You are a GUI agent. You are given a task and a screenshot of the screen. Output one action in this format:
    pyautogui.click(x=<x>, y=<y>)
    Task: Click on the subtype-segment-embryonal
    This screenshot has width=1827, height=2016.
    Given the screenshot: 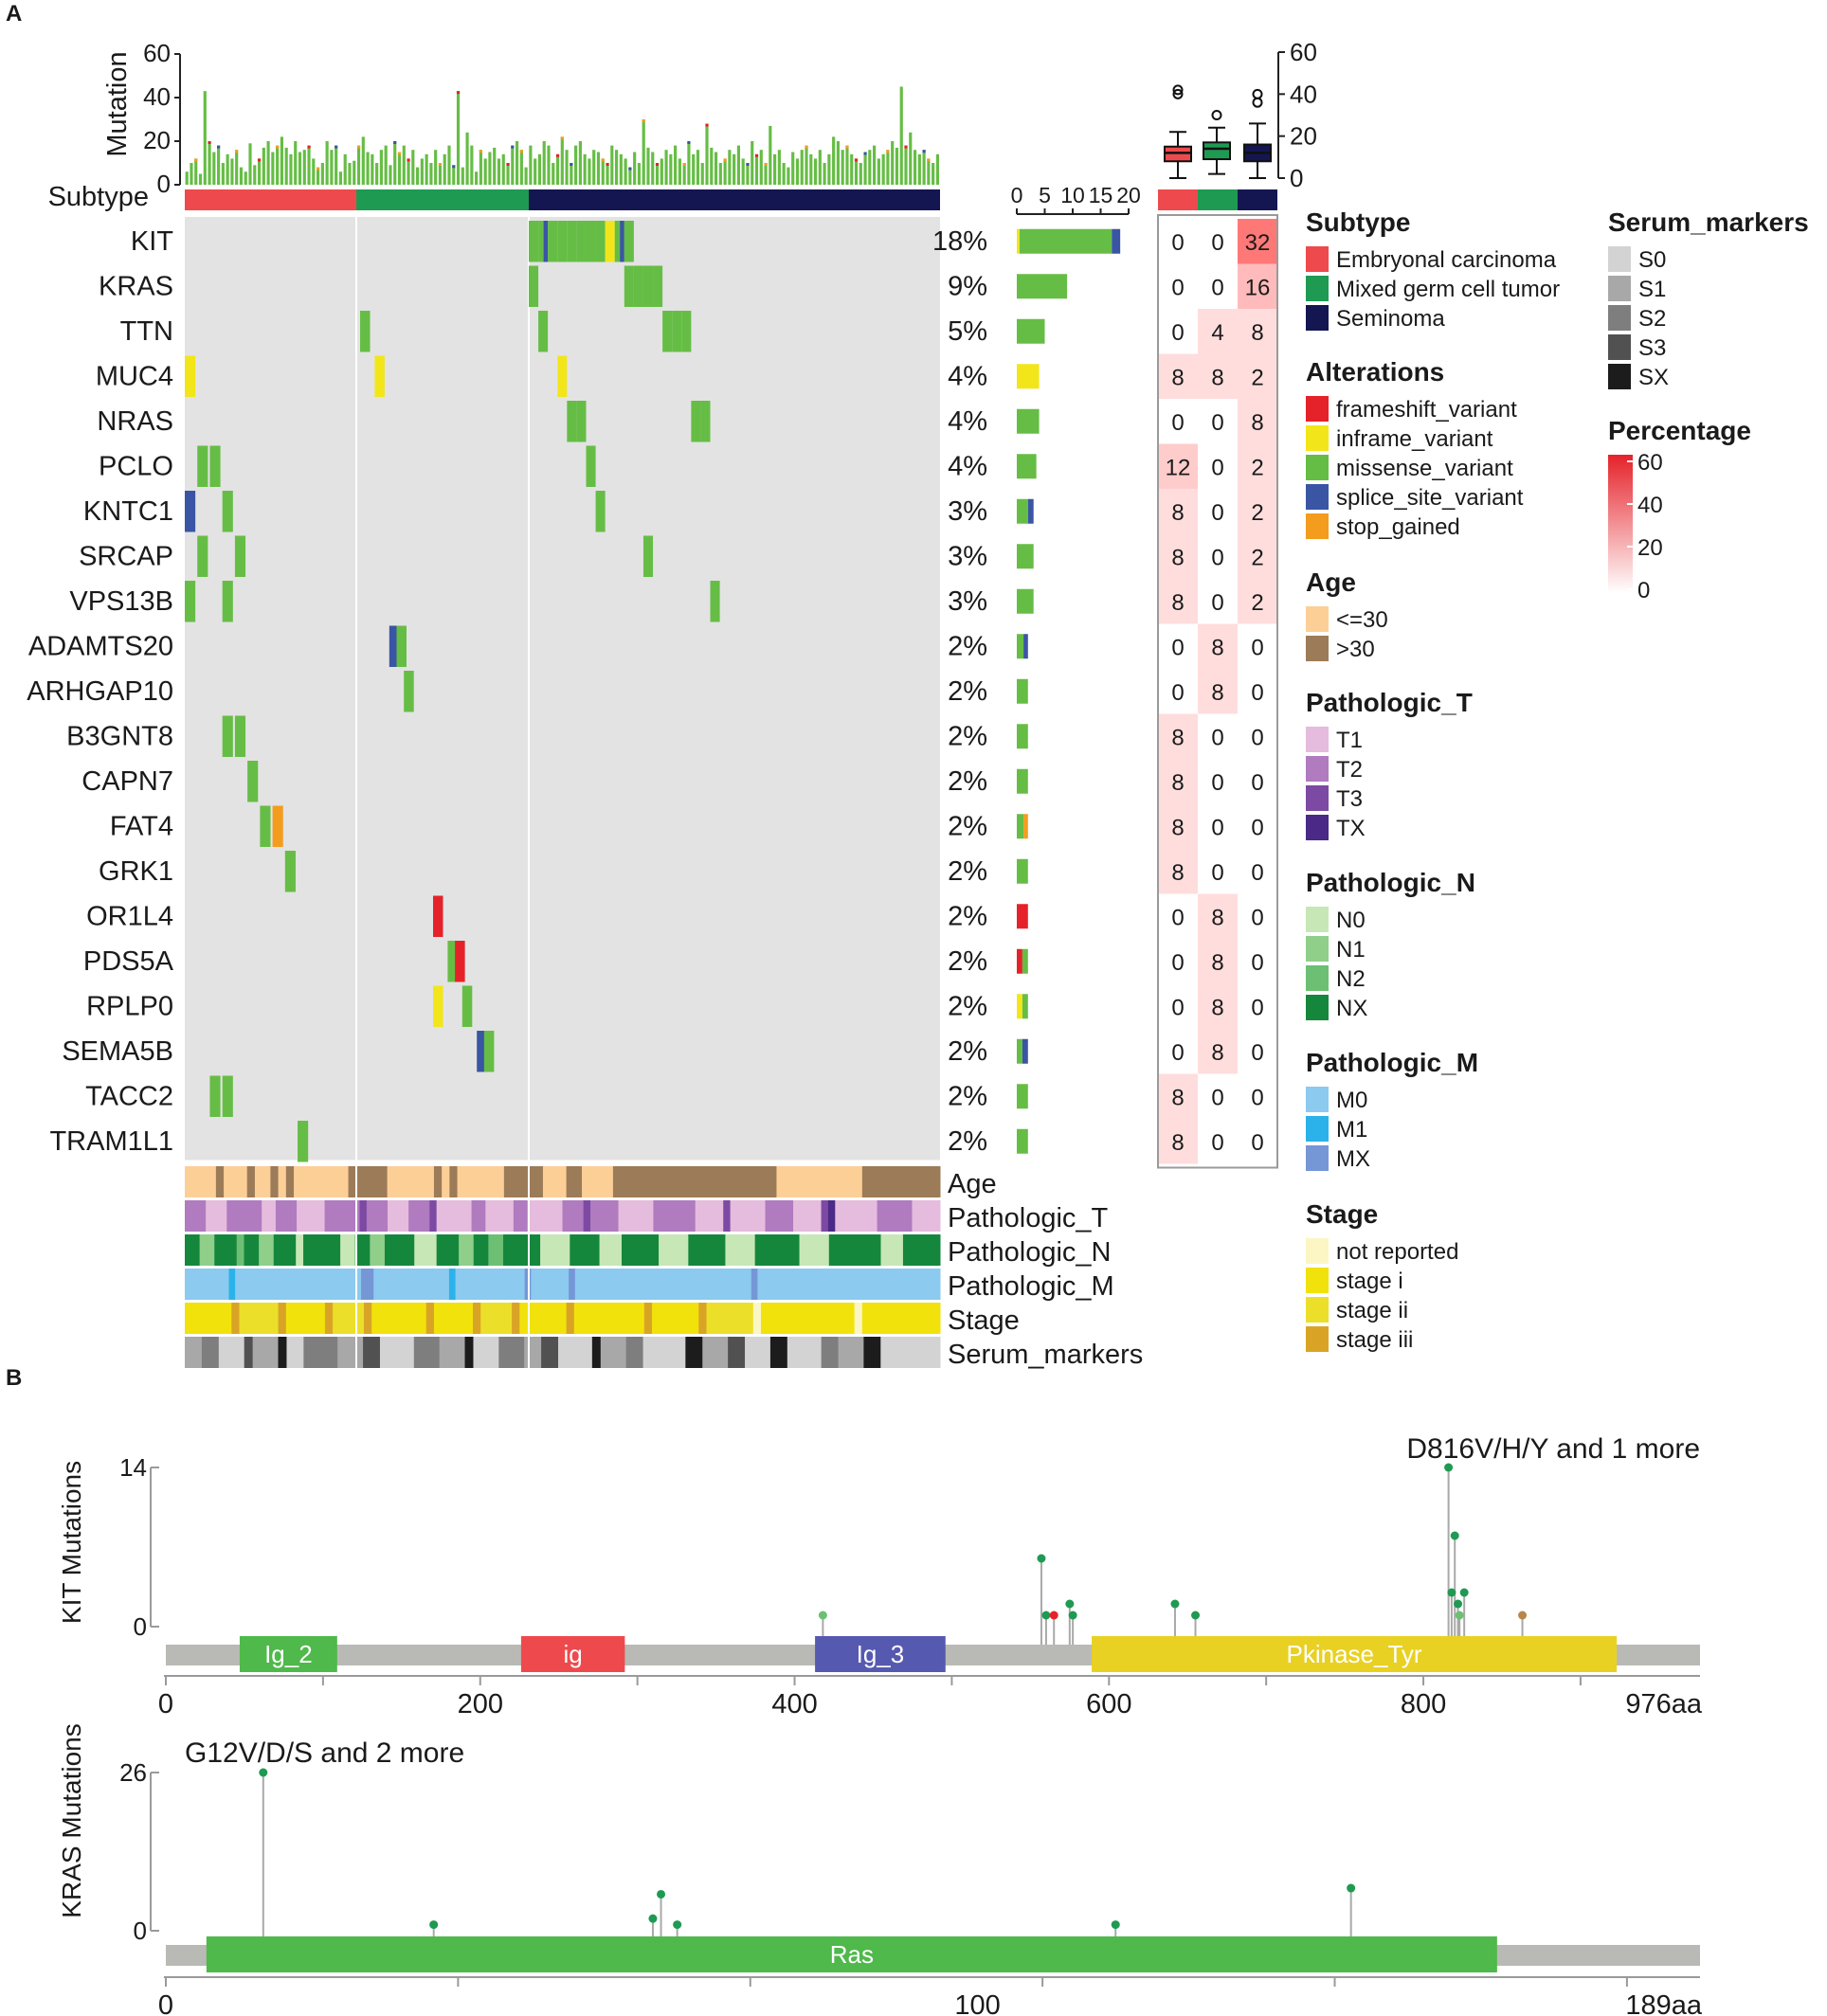 What is the action you would take?
    pyautogui.click(x=270, y=199)
    